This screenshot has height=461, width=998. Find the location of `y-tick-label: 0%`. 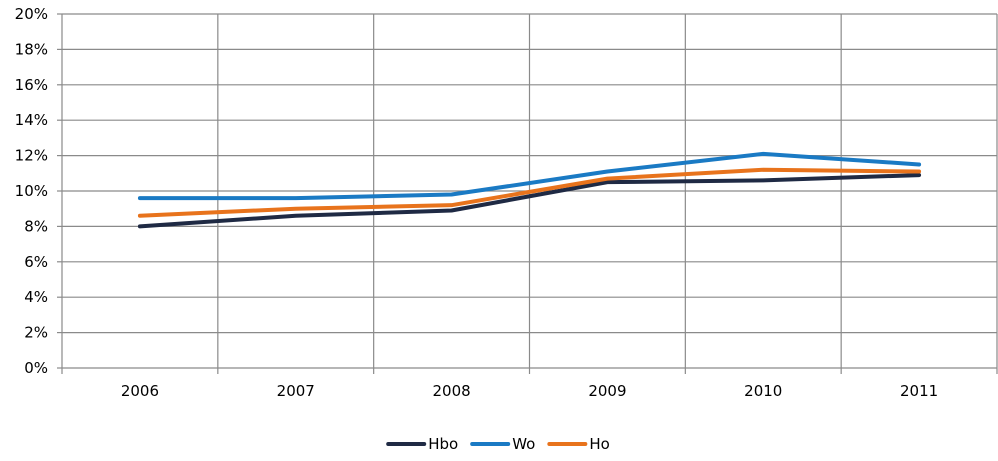

y-tick-label: 0% is located at coordinates (36, 368).